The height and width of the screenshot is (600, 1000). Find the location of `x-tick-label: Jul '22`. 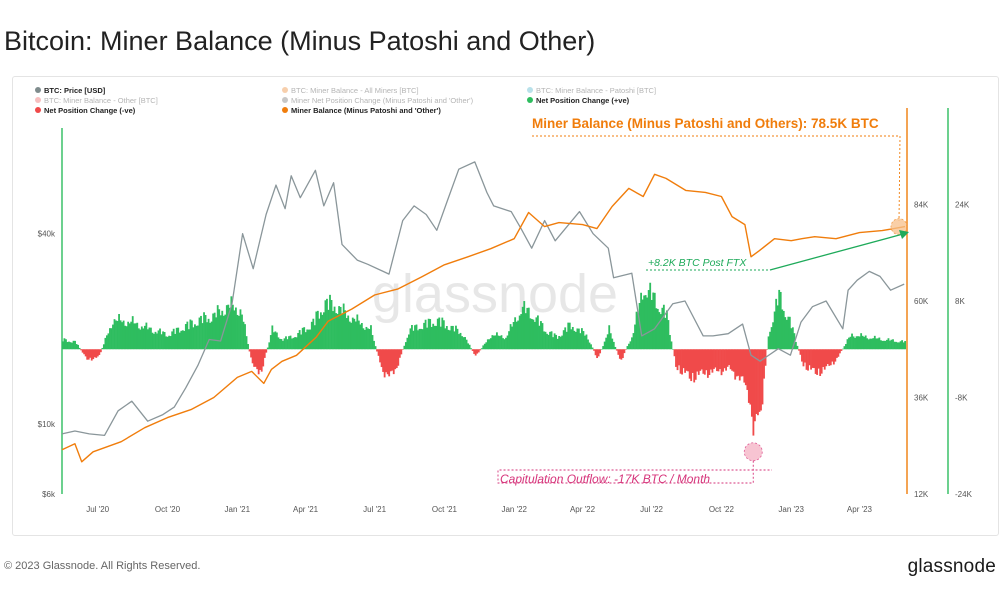

x-tick-label: Jul '22 is located at coordinates (651, 509).